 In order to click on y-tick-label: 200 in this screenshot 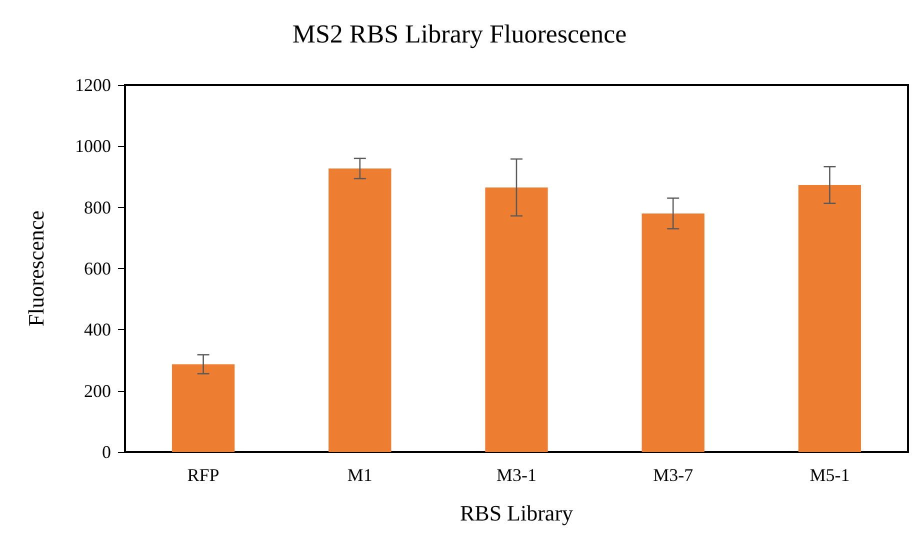, I will do `click(97, 390)`.